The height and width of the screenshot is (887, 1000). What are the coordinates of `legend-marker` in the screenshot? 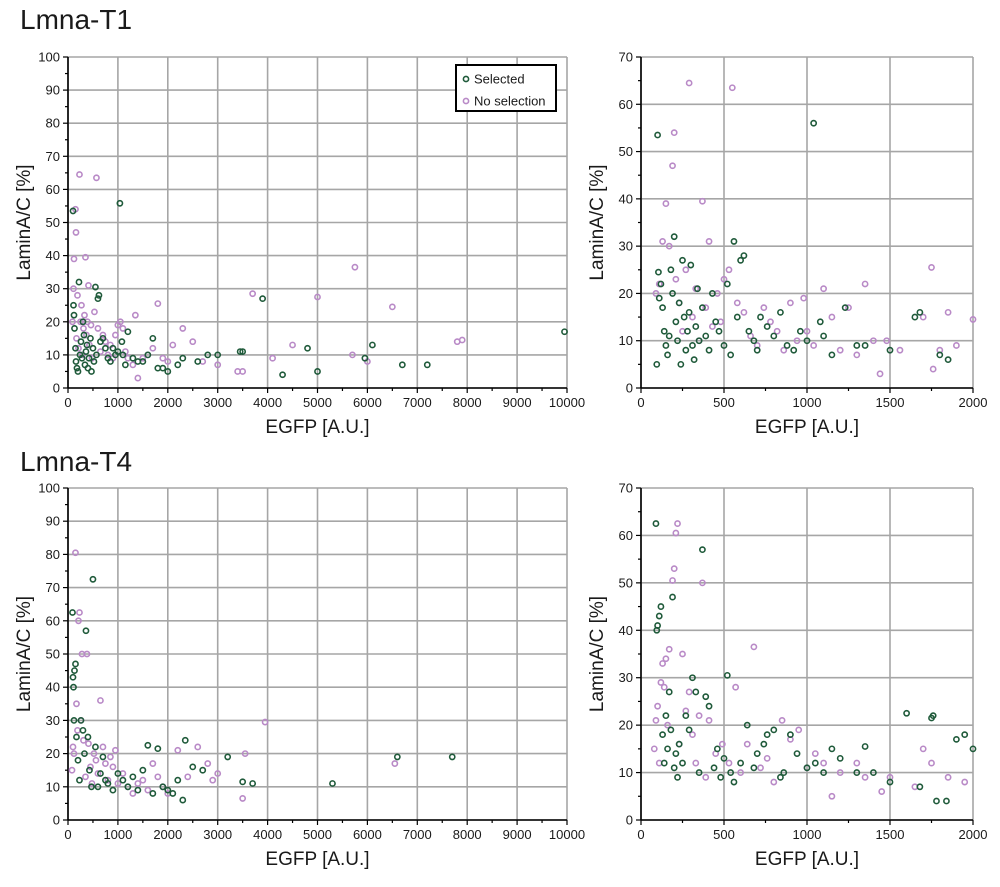 It's located at (466, 101).